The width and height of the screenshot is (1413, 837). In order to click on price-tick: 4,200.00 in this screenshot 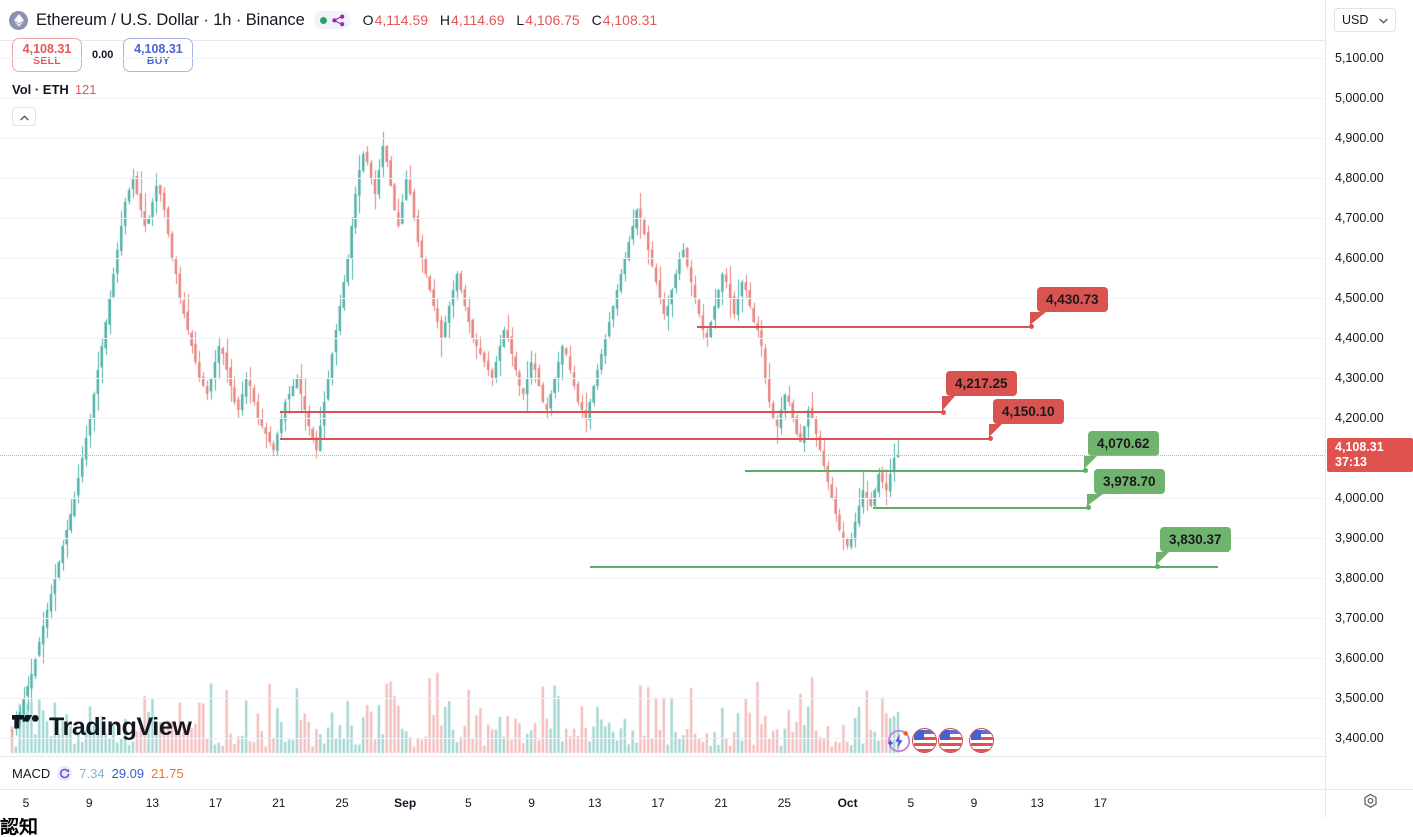, I will do `click(1359, 418)`.